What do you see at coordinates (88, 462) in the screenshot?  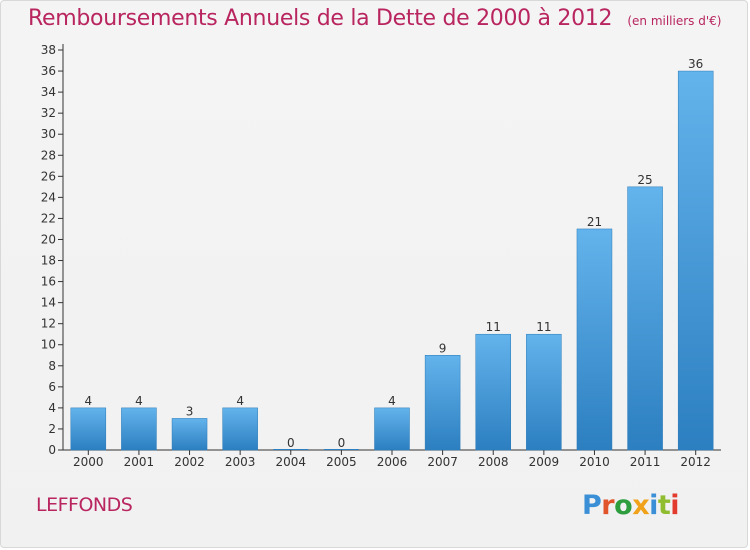 I see `x-tick-label: 2000` at bounding box center [88, 462].